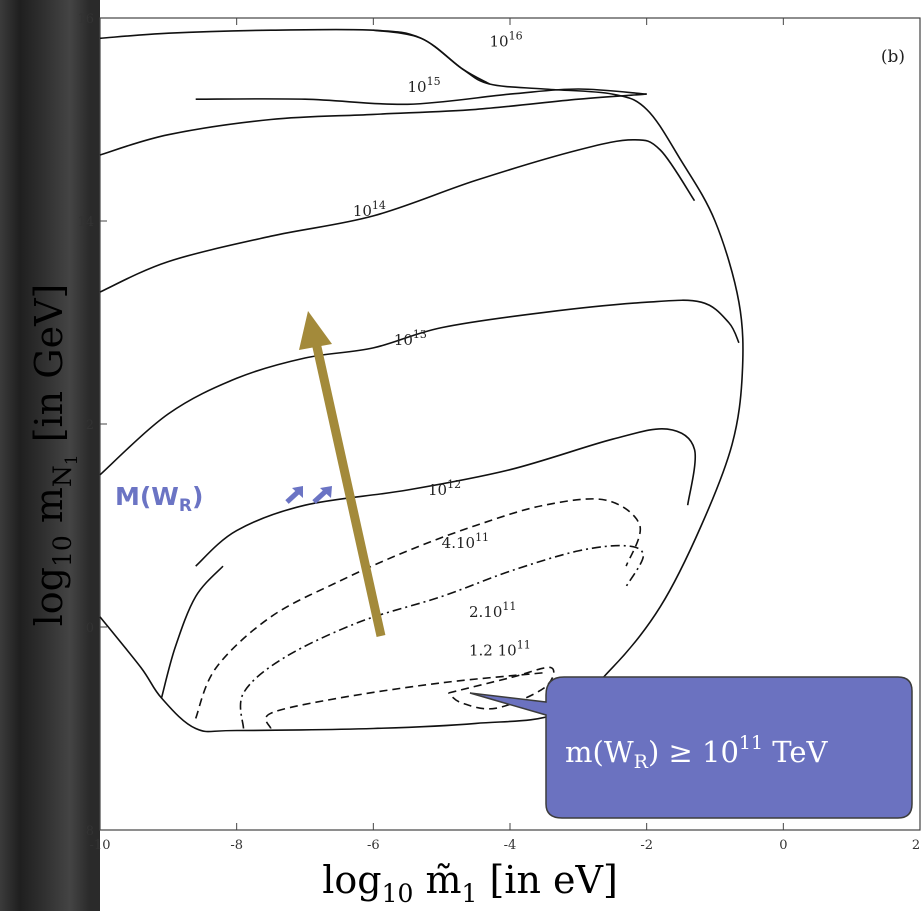  What do you see at coordinates (510, 845) in the screenshot?
I see `x-tick-label: -4` at bounding box center [510, 845].